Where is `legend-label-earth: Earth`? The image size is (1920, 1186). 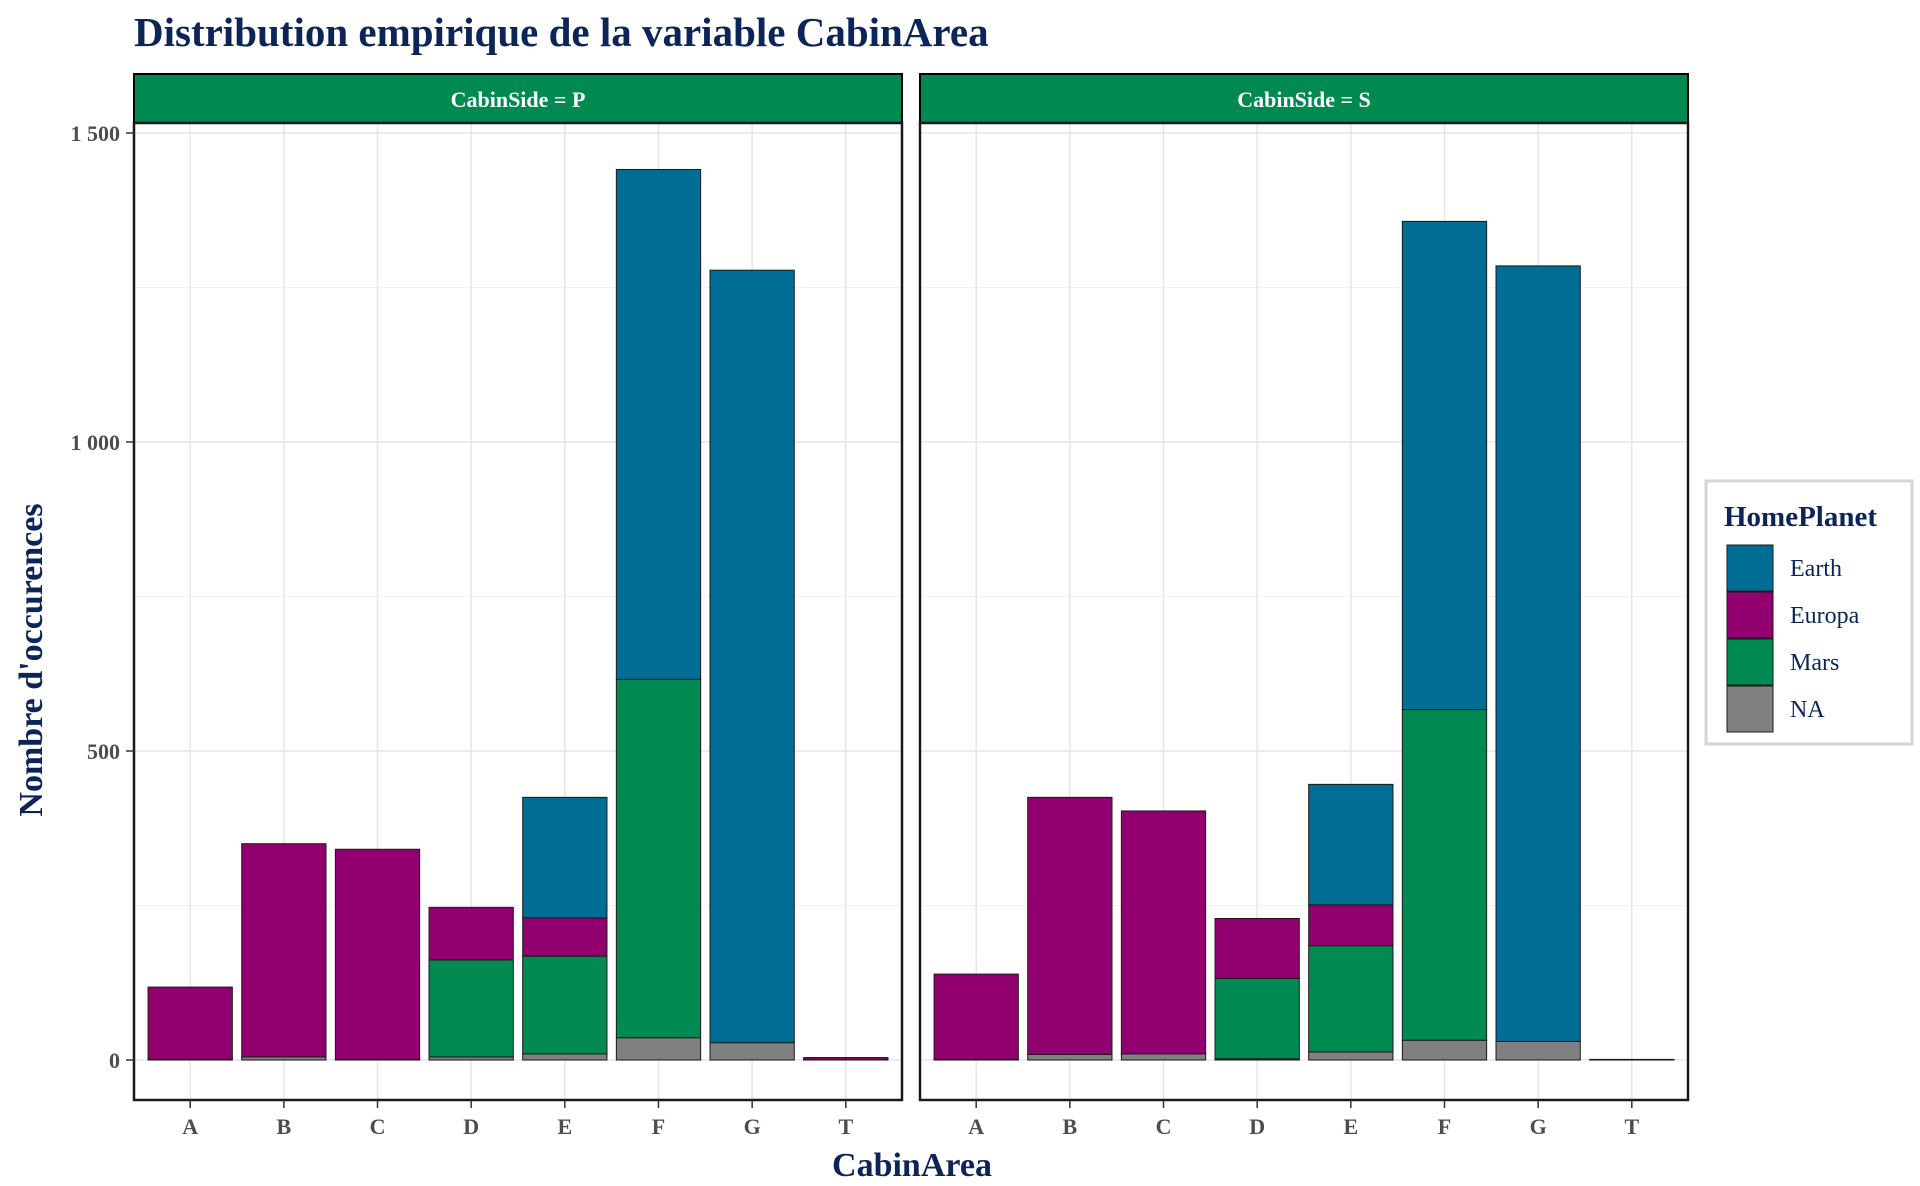
legend-label-earth: Earth is located at coordinates (1816, 569).